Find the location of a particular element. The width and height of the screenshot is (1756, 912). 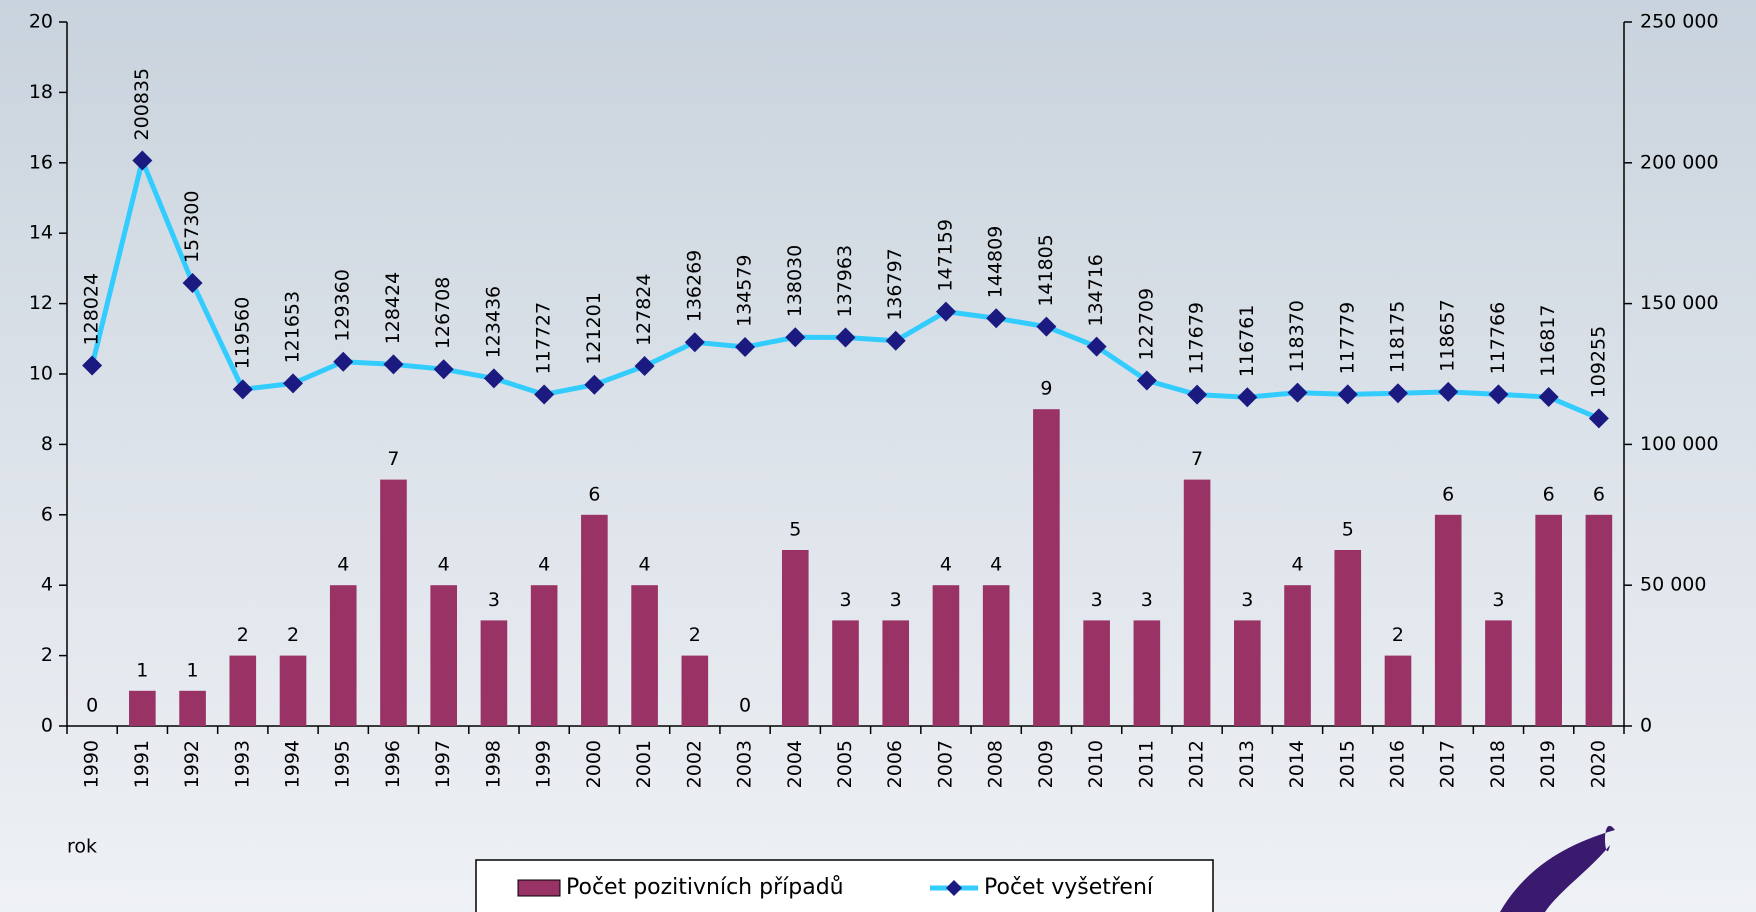

legend-label: Počet pozitivních případů is located at coordinates (705, 887).